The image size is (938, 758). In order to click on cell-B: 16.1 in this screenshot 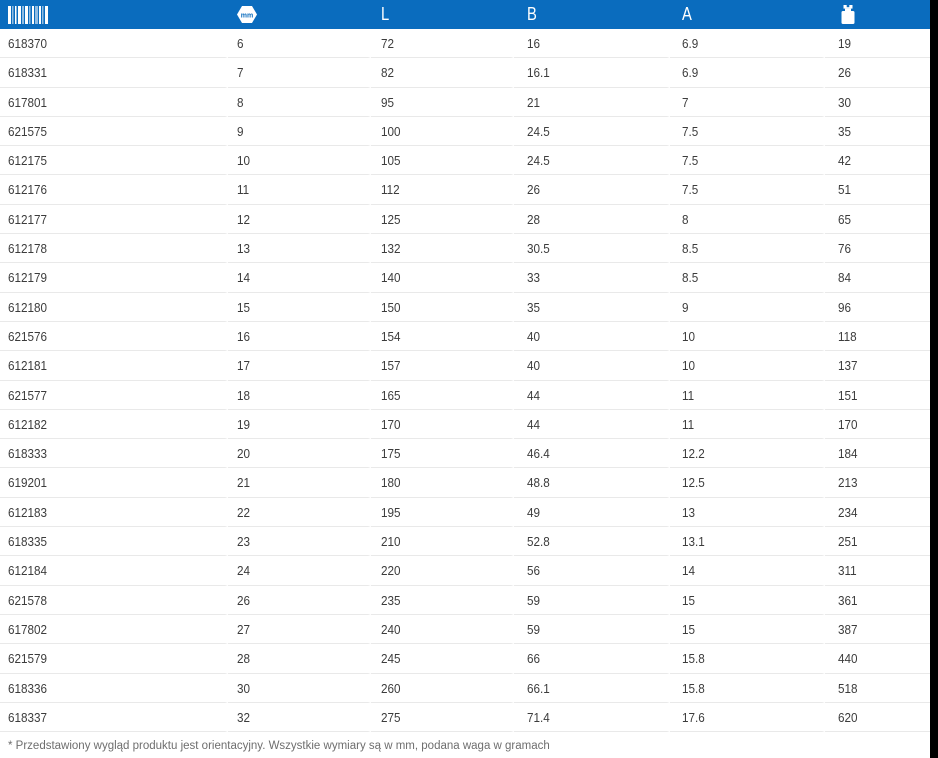, I will do `click(592, 73)`.